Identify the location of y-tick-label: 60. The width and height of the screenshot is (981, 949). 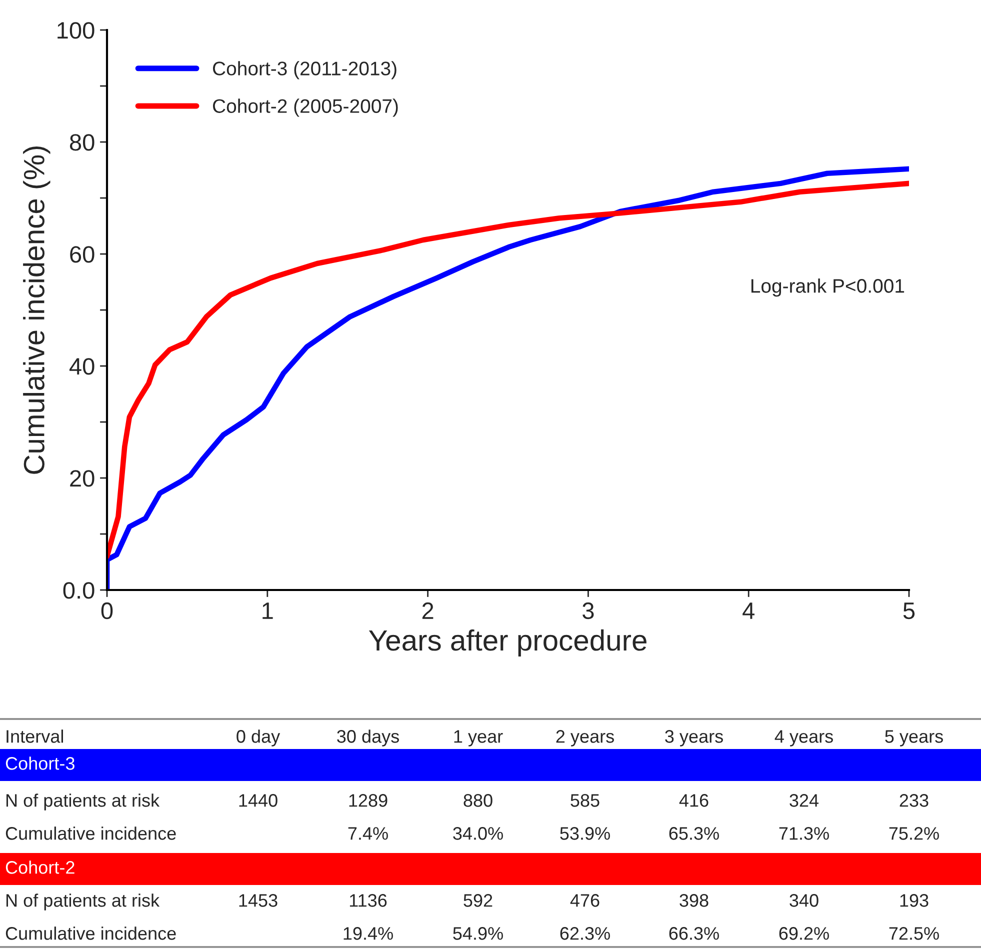
(82, 254).